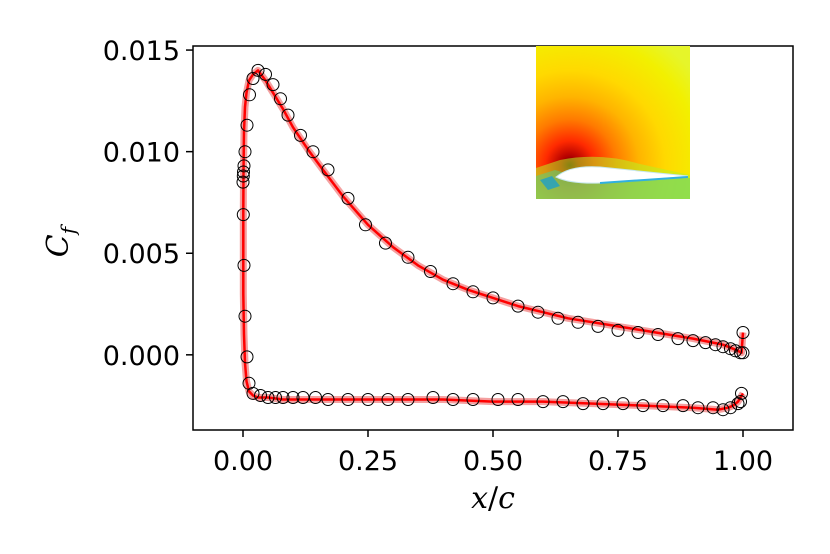 The image size is (830, 554). Describe the element at coordinates (141, 51) in the screenshot. I see `y-tick-label: 0.015` at that location.